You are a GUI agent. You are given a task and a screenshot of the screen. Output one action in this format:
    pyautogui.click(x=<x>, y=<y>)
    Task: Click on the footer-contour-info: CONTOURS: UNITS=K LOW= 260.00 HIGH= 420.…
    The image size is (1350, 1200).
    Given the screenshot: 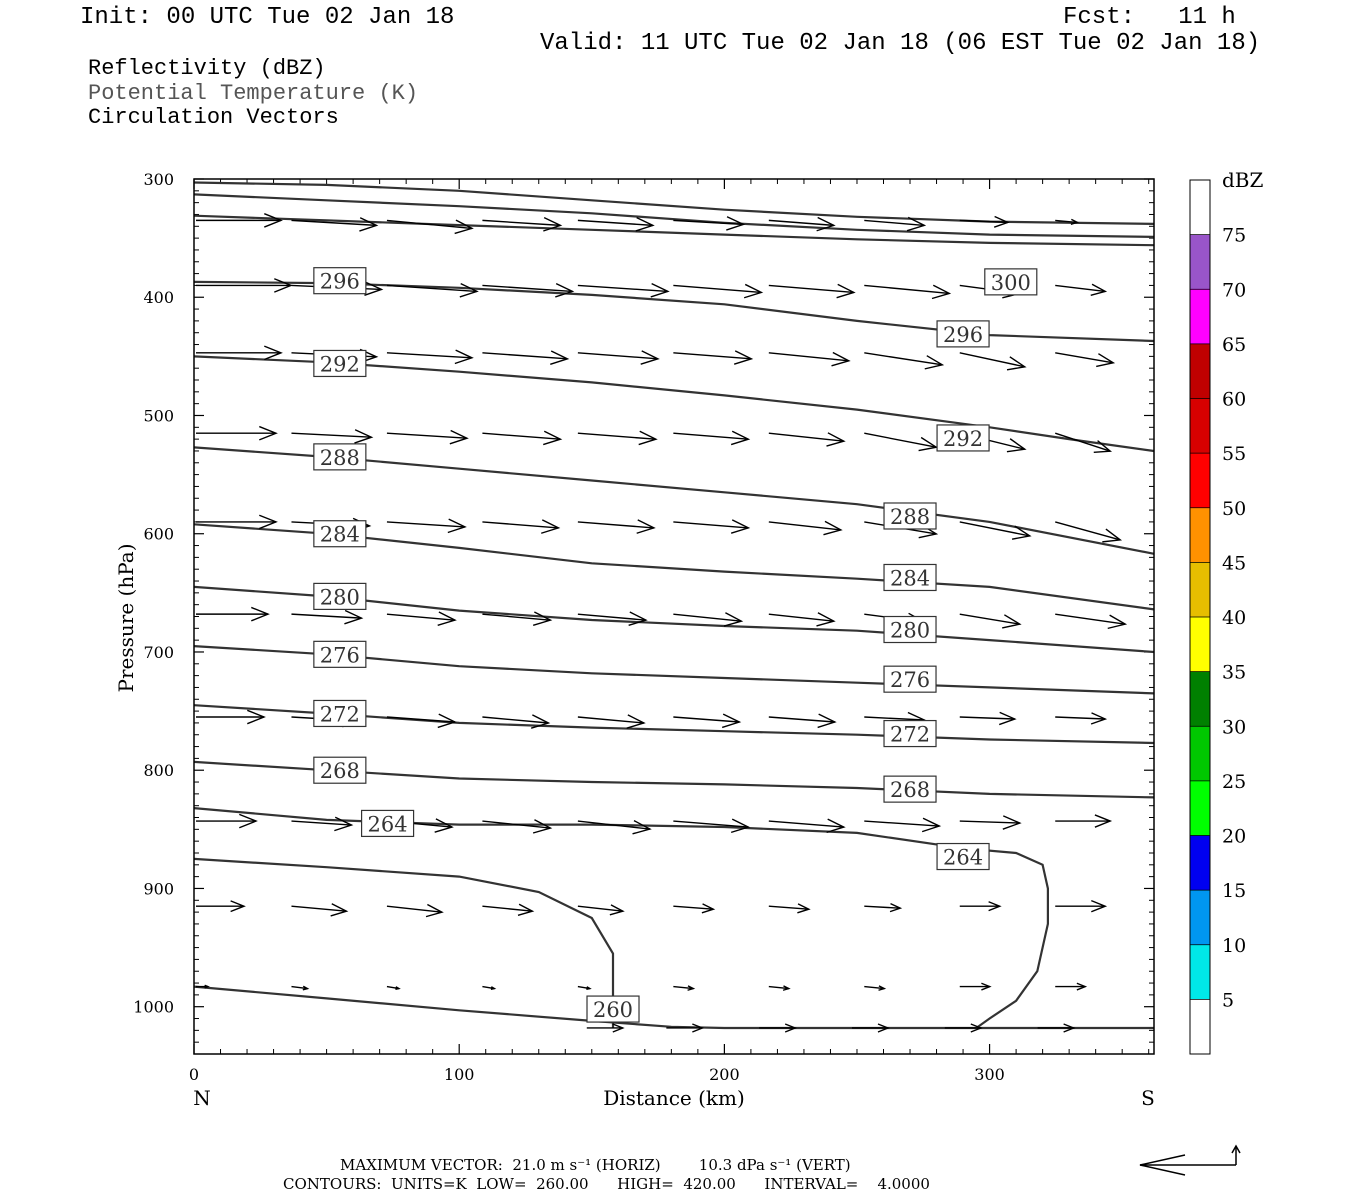 What is the action you would take?
    pyautogui.click(x=606, y=1184)
    